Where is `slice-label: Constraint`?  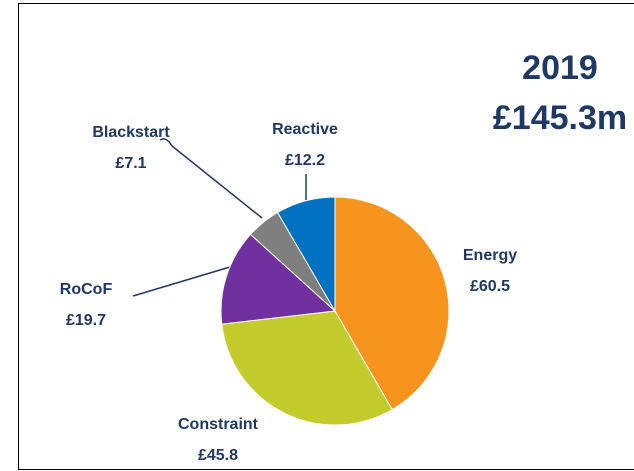
slice-label: Constraint is located at coordinates (218, 424).